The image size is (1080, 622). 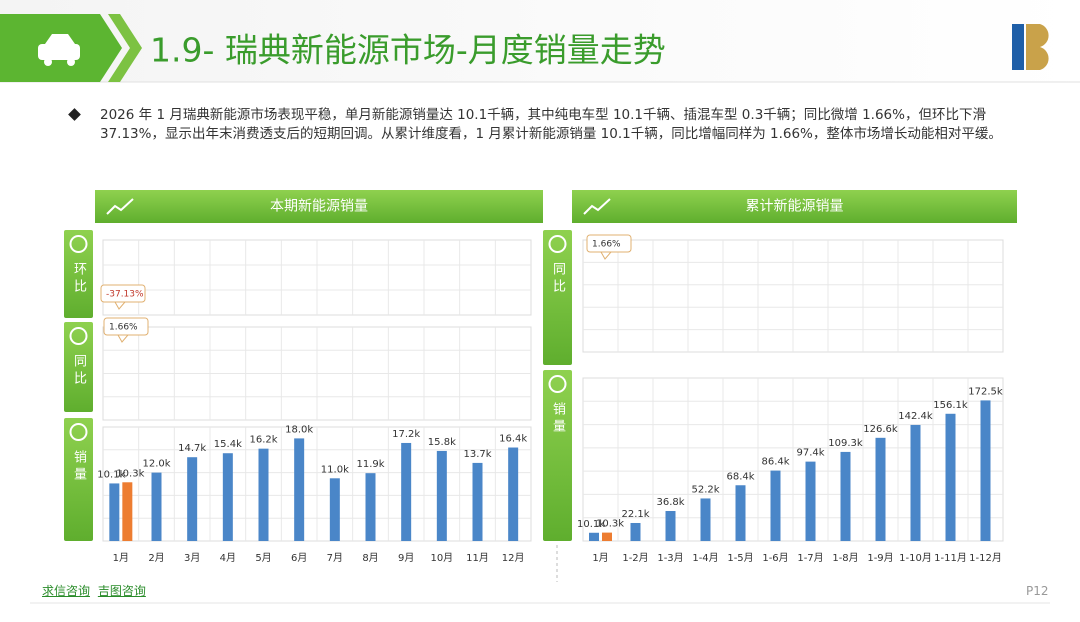 What do you see at coordinates (705, 558) in the screenshot?
I see `x-tick-label: 1-4月` at bounding box center [705, 558].